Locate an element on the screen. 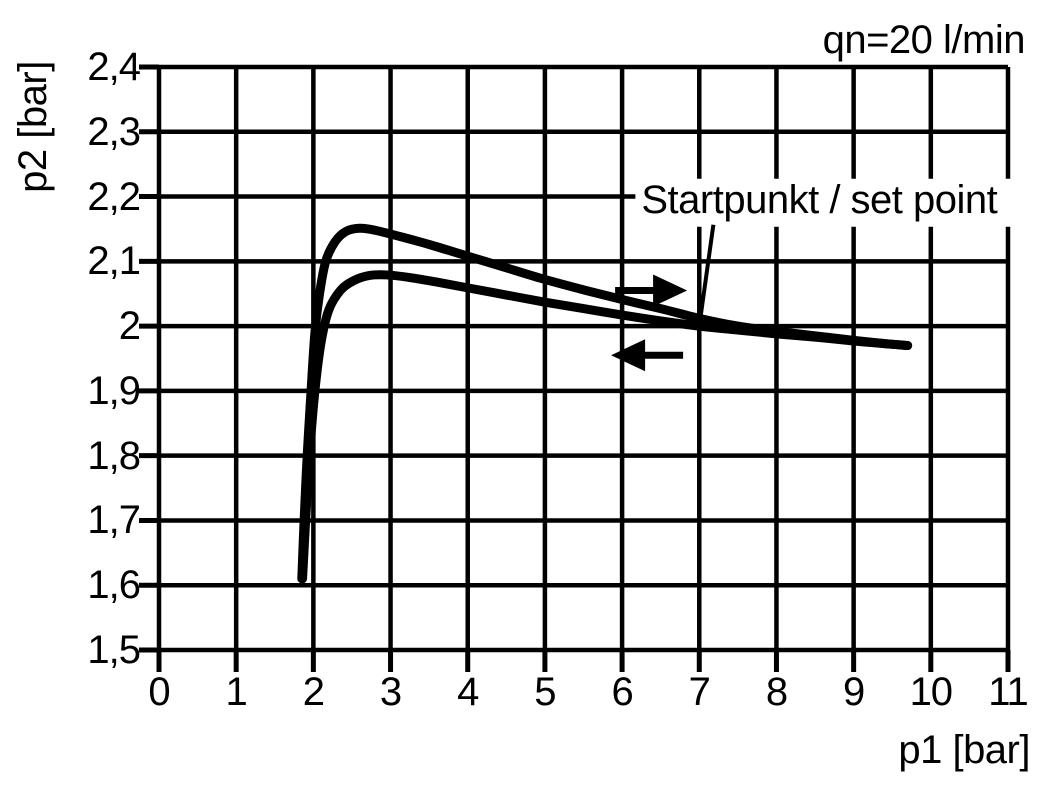 This screenshot has width=1051, height=803. x-tick-label: 2 is located at coordinates (313, 692).